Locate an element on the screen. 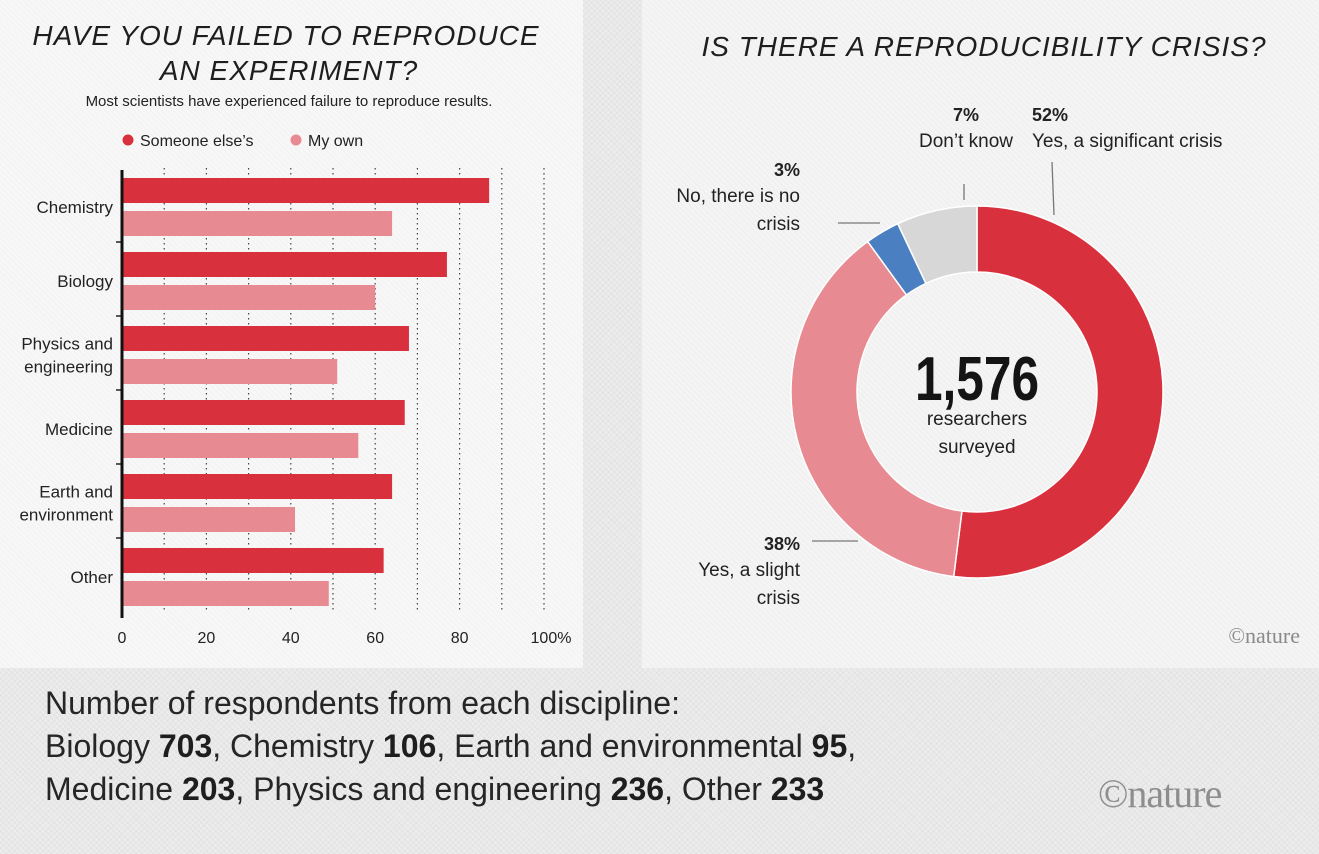 Image resolution: width=1319 pixels, height=854 pixels. category-label-3-0: Medicine is located at coordinates (79, 429).